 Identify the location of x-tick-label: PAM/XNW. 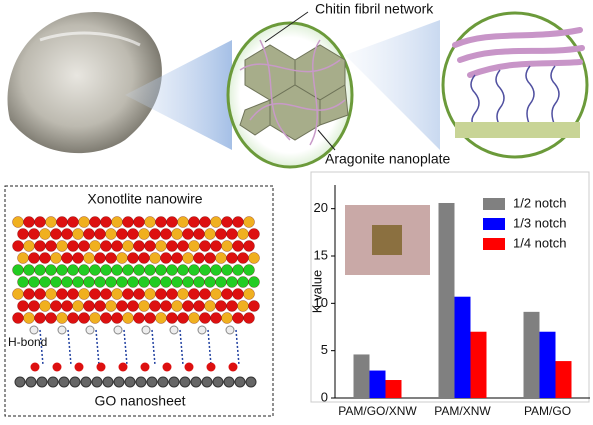
(462, 411).